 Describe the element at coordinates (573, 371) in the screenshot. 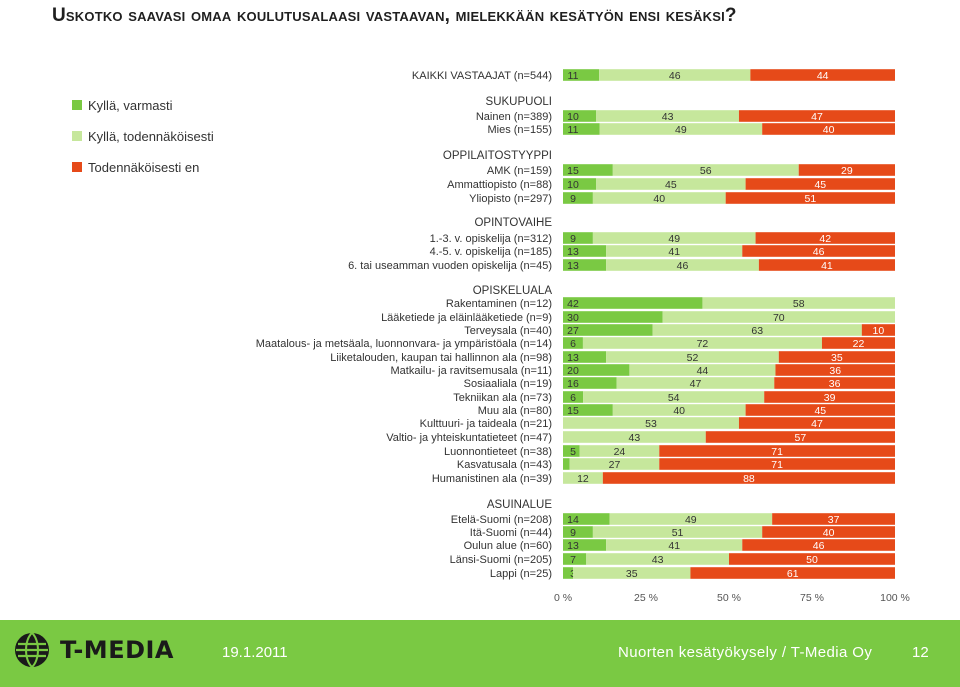

I see `data-label: 20` at that location.